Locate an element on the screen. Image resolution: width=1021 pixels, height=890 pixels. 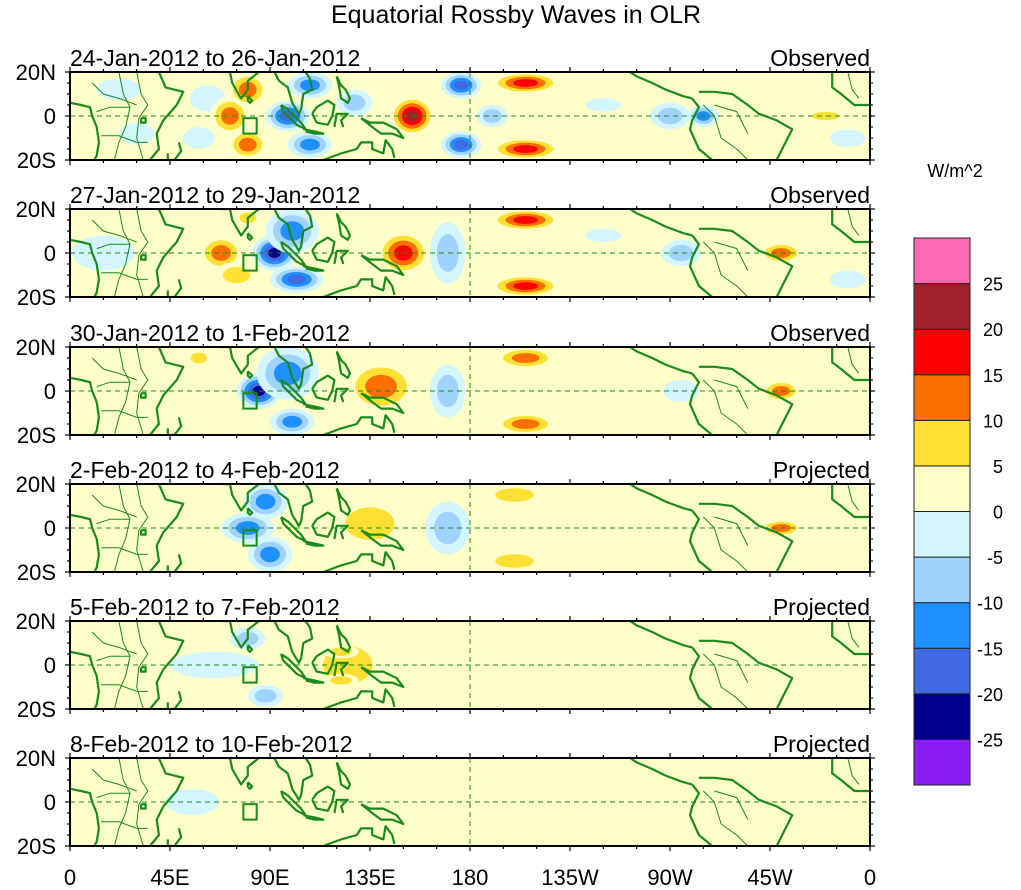
panel-date-range: 30-Jan-2012 to 1-Feb-2012 is located at coordinates (210, 333).